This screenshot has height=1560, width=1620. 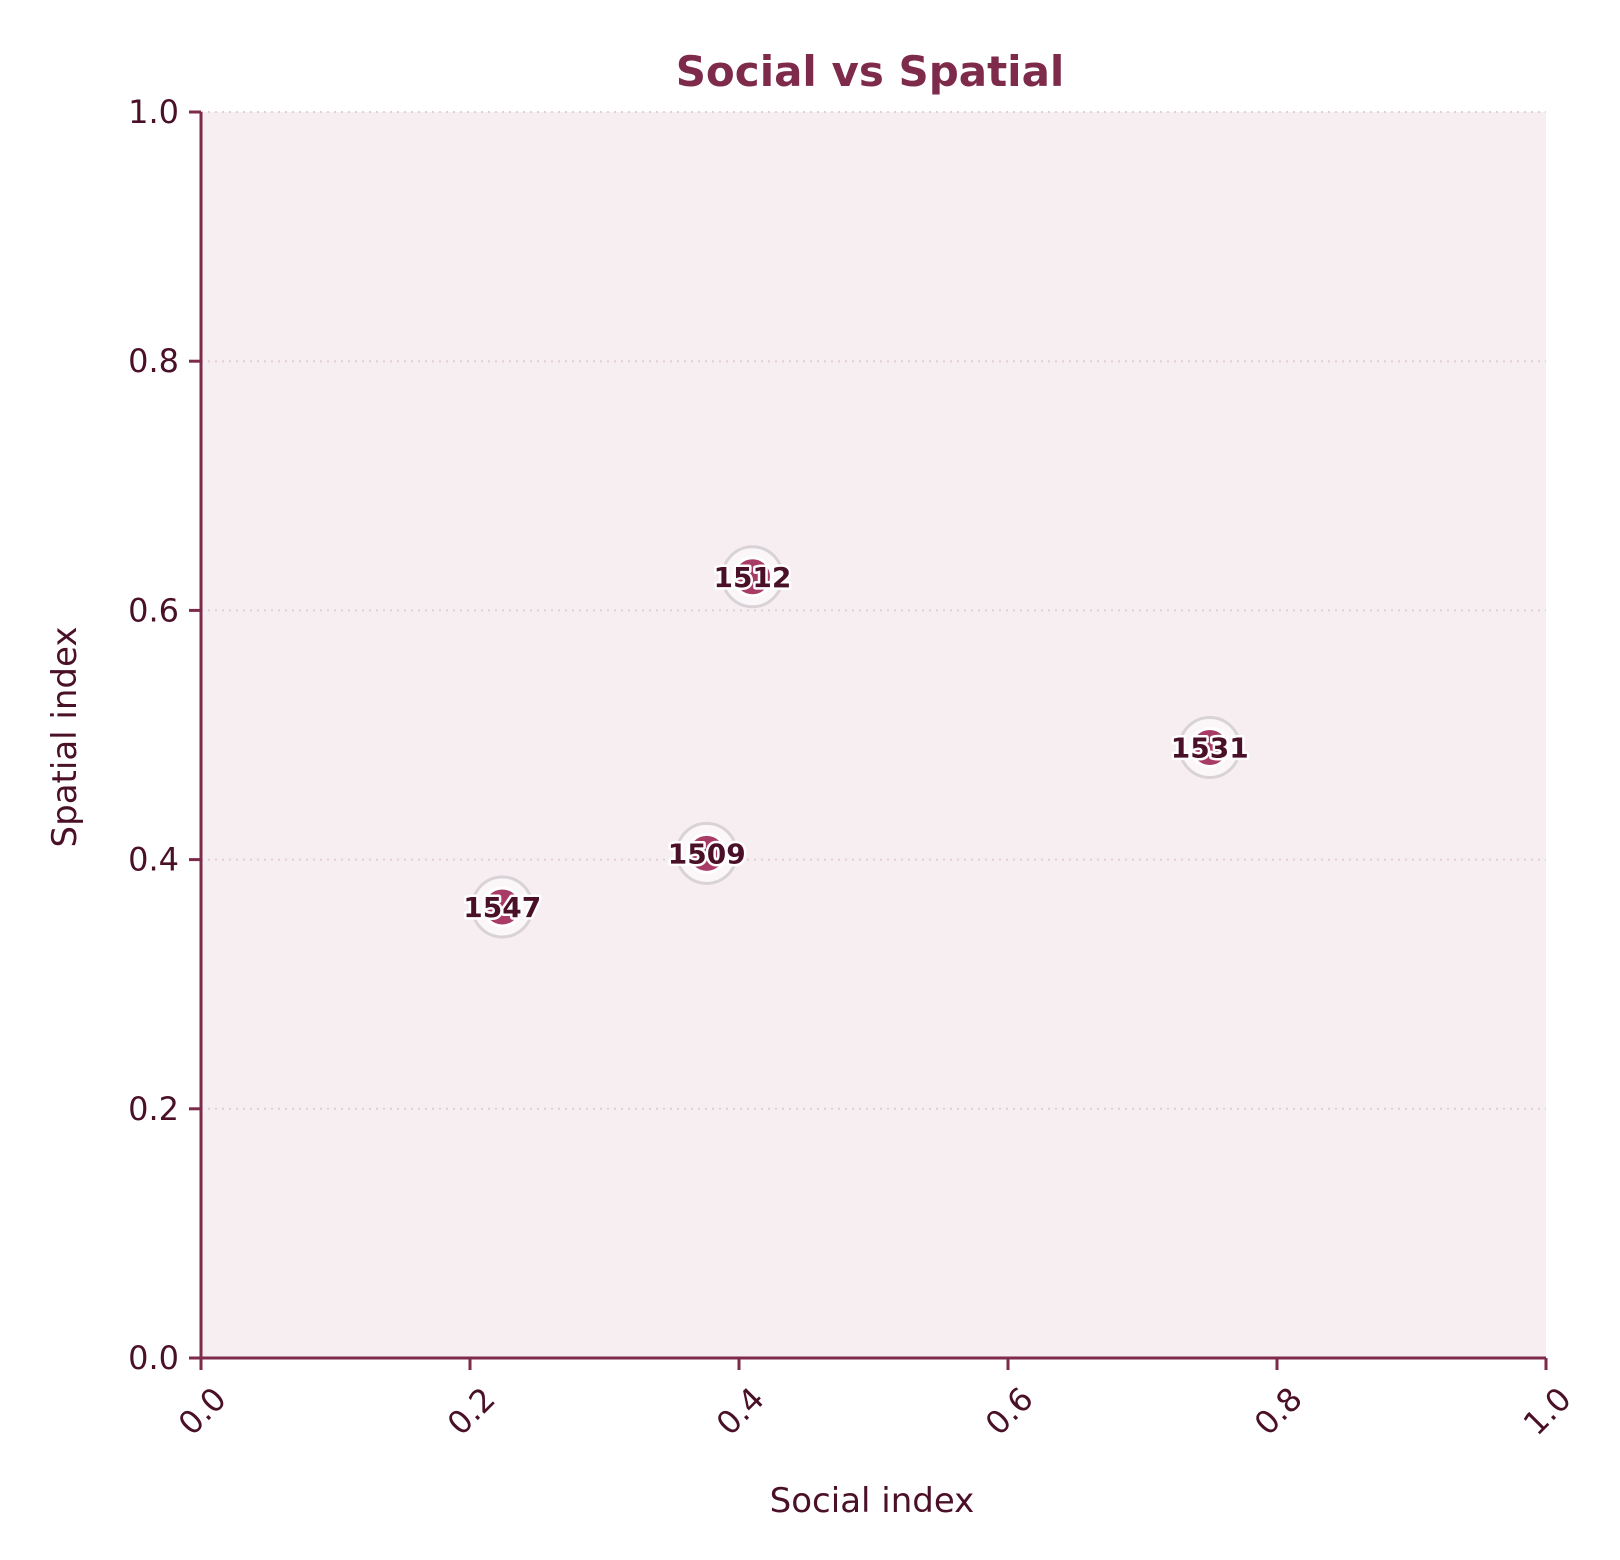 What do you see at coordinates (153, 1109) in the screenshot?
I see `y-tick-label: 0.2` at bounding box center [153, 1109].